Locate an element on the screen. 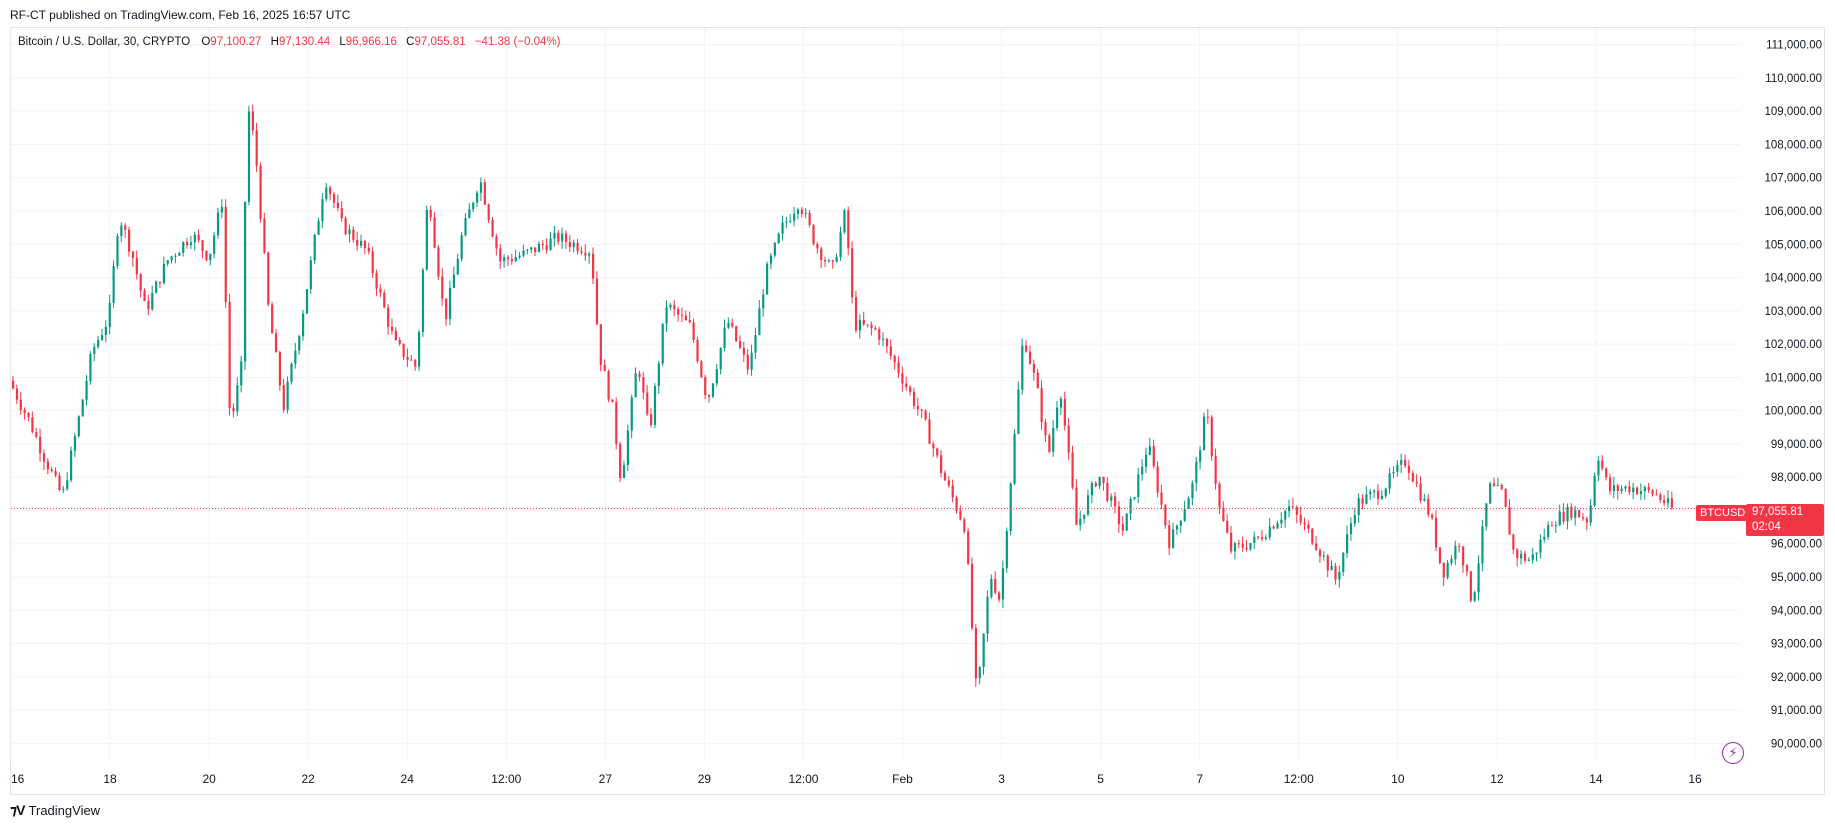 This screenshot has width=1835, height=828. x-tick-label: 27 is located at coordinates (606, 779).